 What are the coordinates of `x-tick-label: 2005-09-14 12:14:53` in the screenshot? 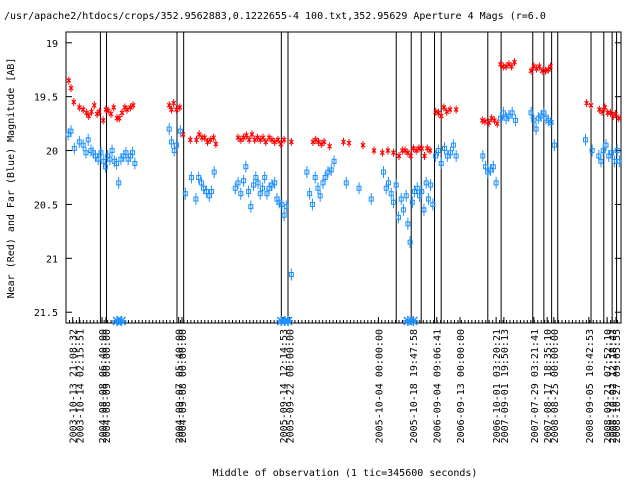 It's located at (284, 386).